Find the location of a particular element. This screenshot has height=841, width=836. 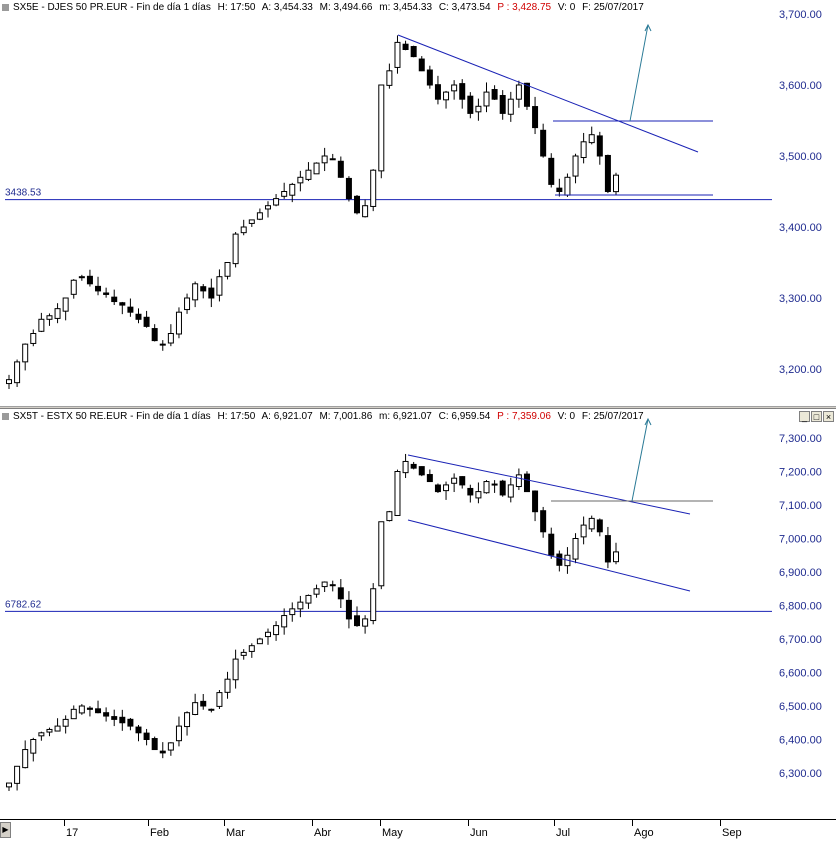

y-tick-label: 7,000.00 is located at coordinates (800, 540).